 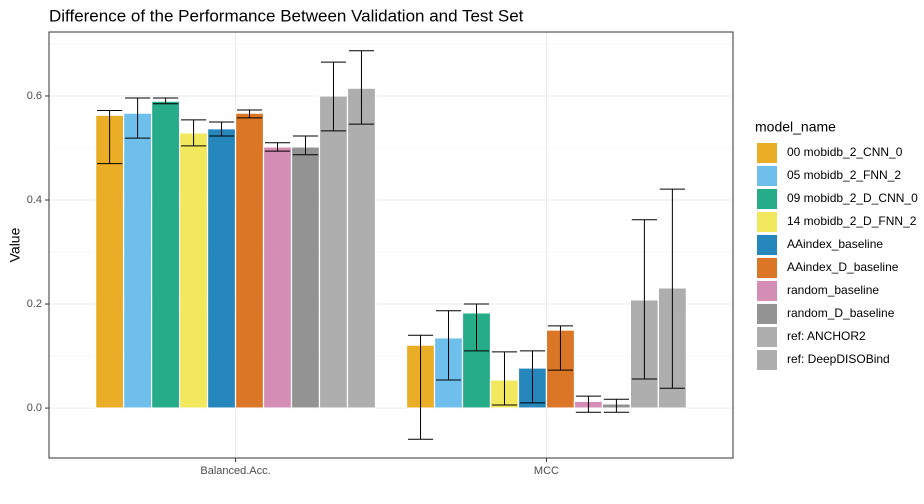 What do you see at coordinates (852, 198) in the screenshot?
I see `legend-label: 09 mobidb_2_D_CNN_0` at bounding box center [852, 198].